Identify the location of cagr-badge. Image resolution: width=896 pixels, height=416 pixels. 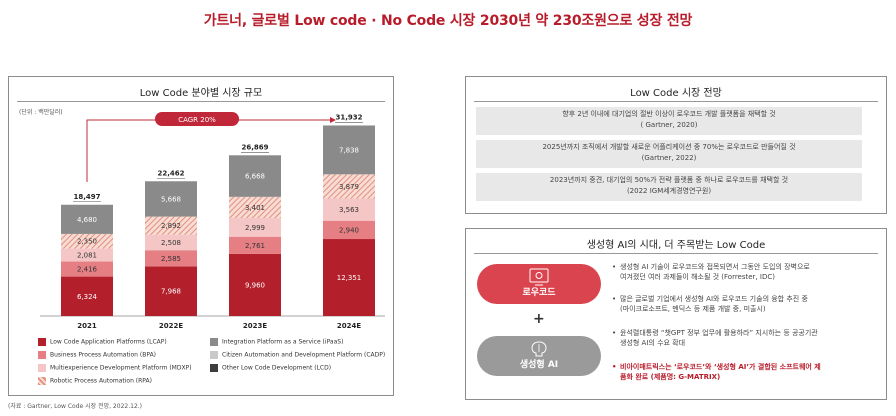
(197, 119).